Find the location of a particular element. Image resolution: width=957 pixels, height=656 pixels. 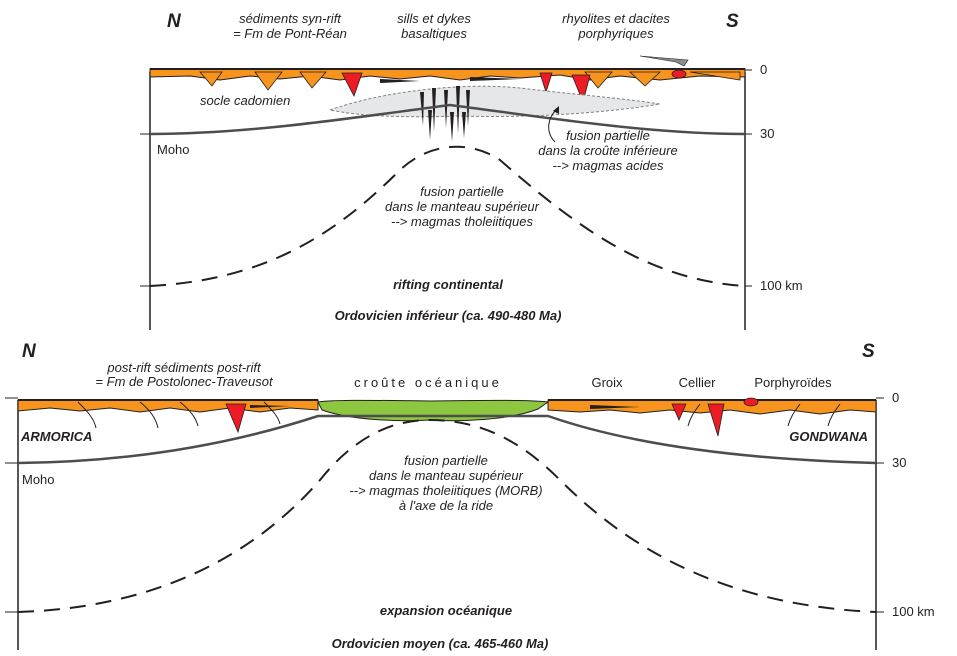

top-depth-100: 100 km is located at coordinates (781, 285).